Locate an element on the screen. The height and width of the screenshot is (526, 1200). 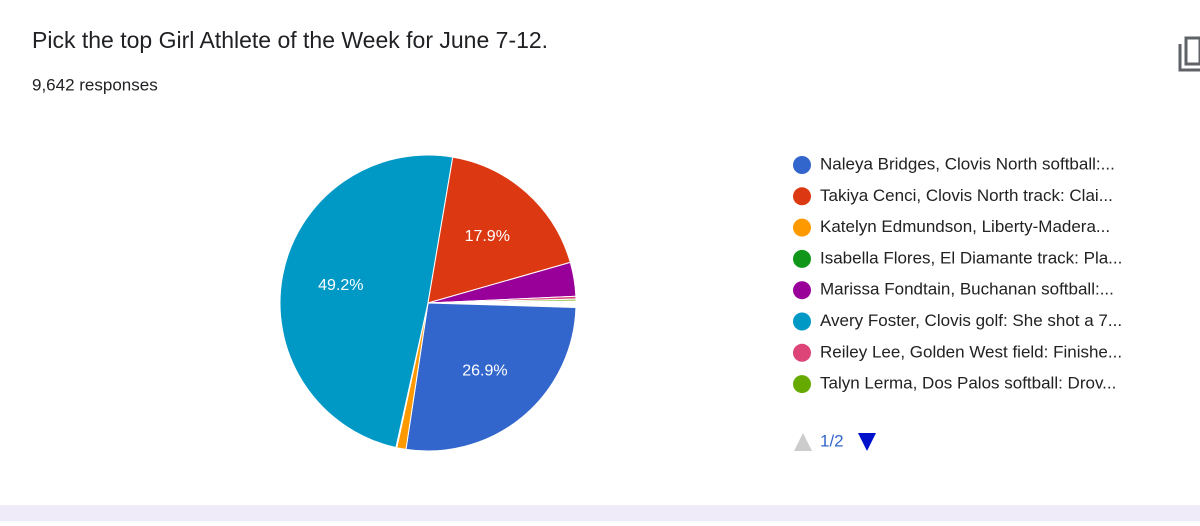
copy-icon is located at coordinates (1189, 54).